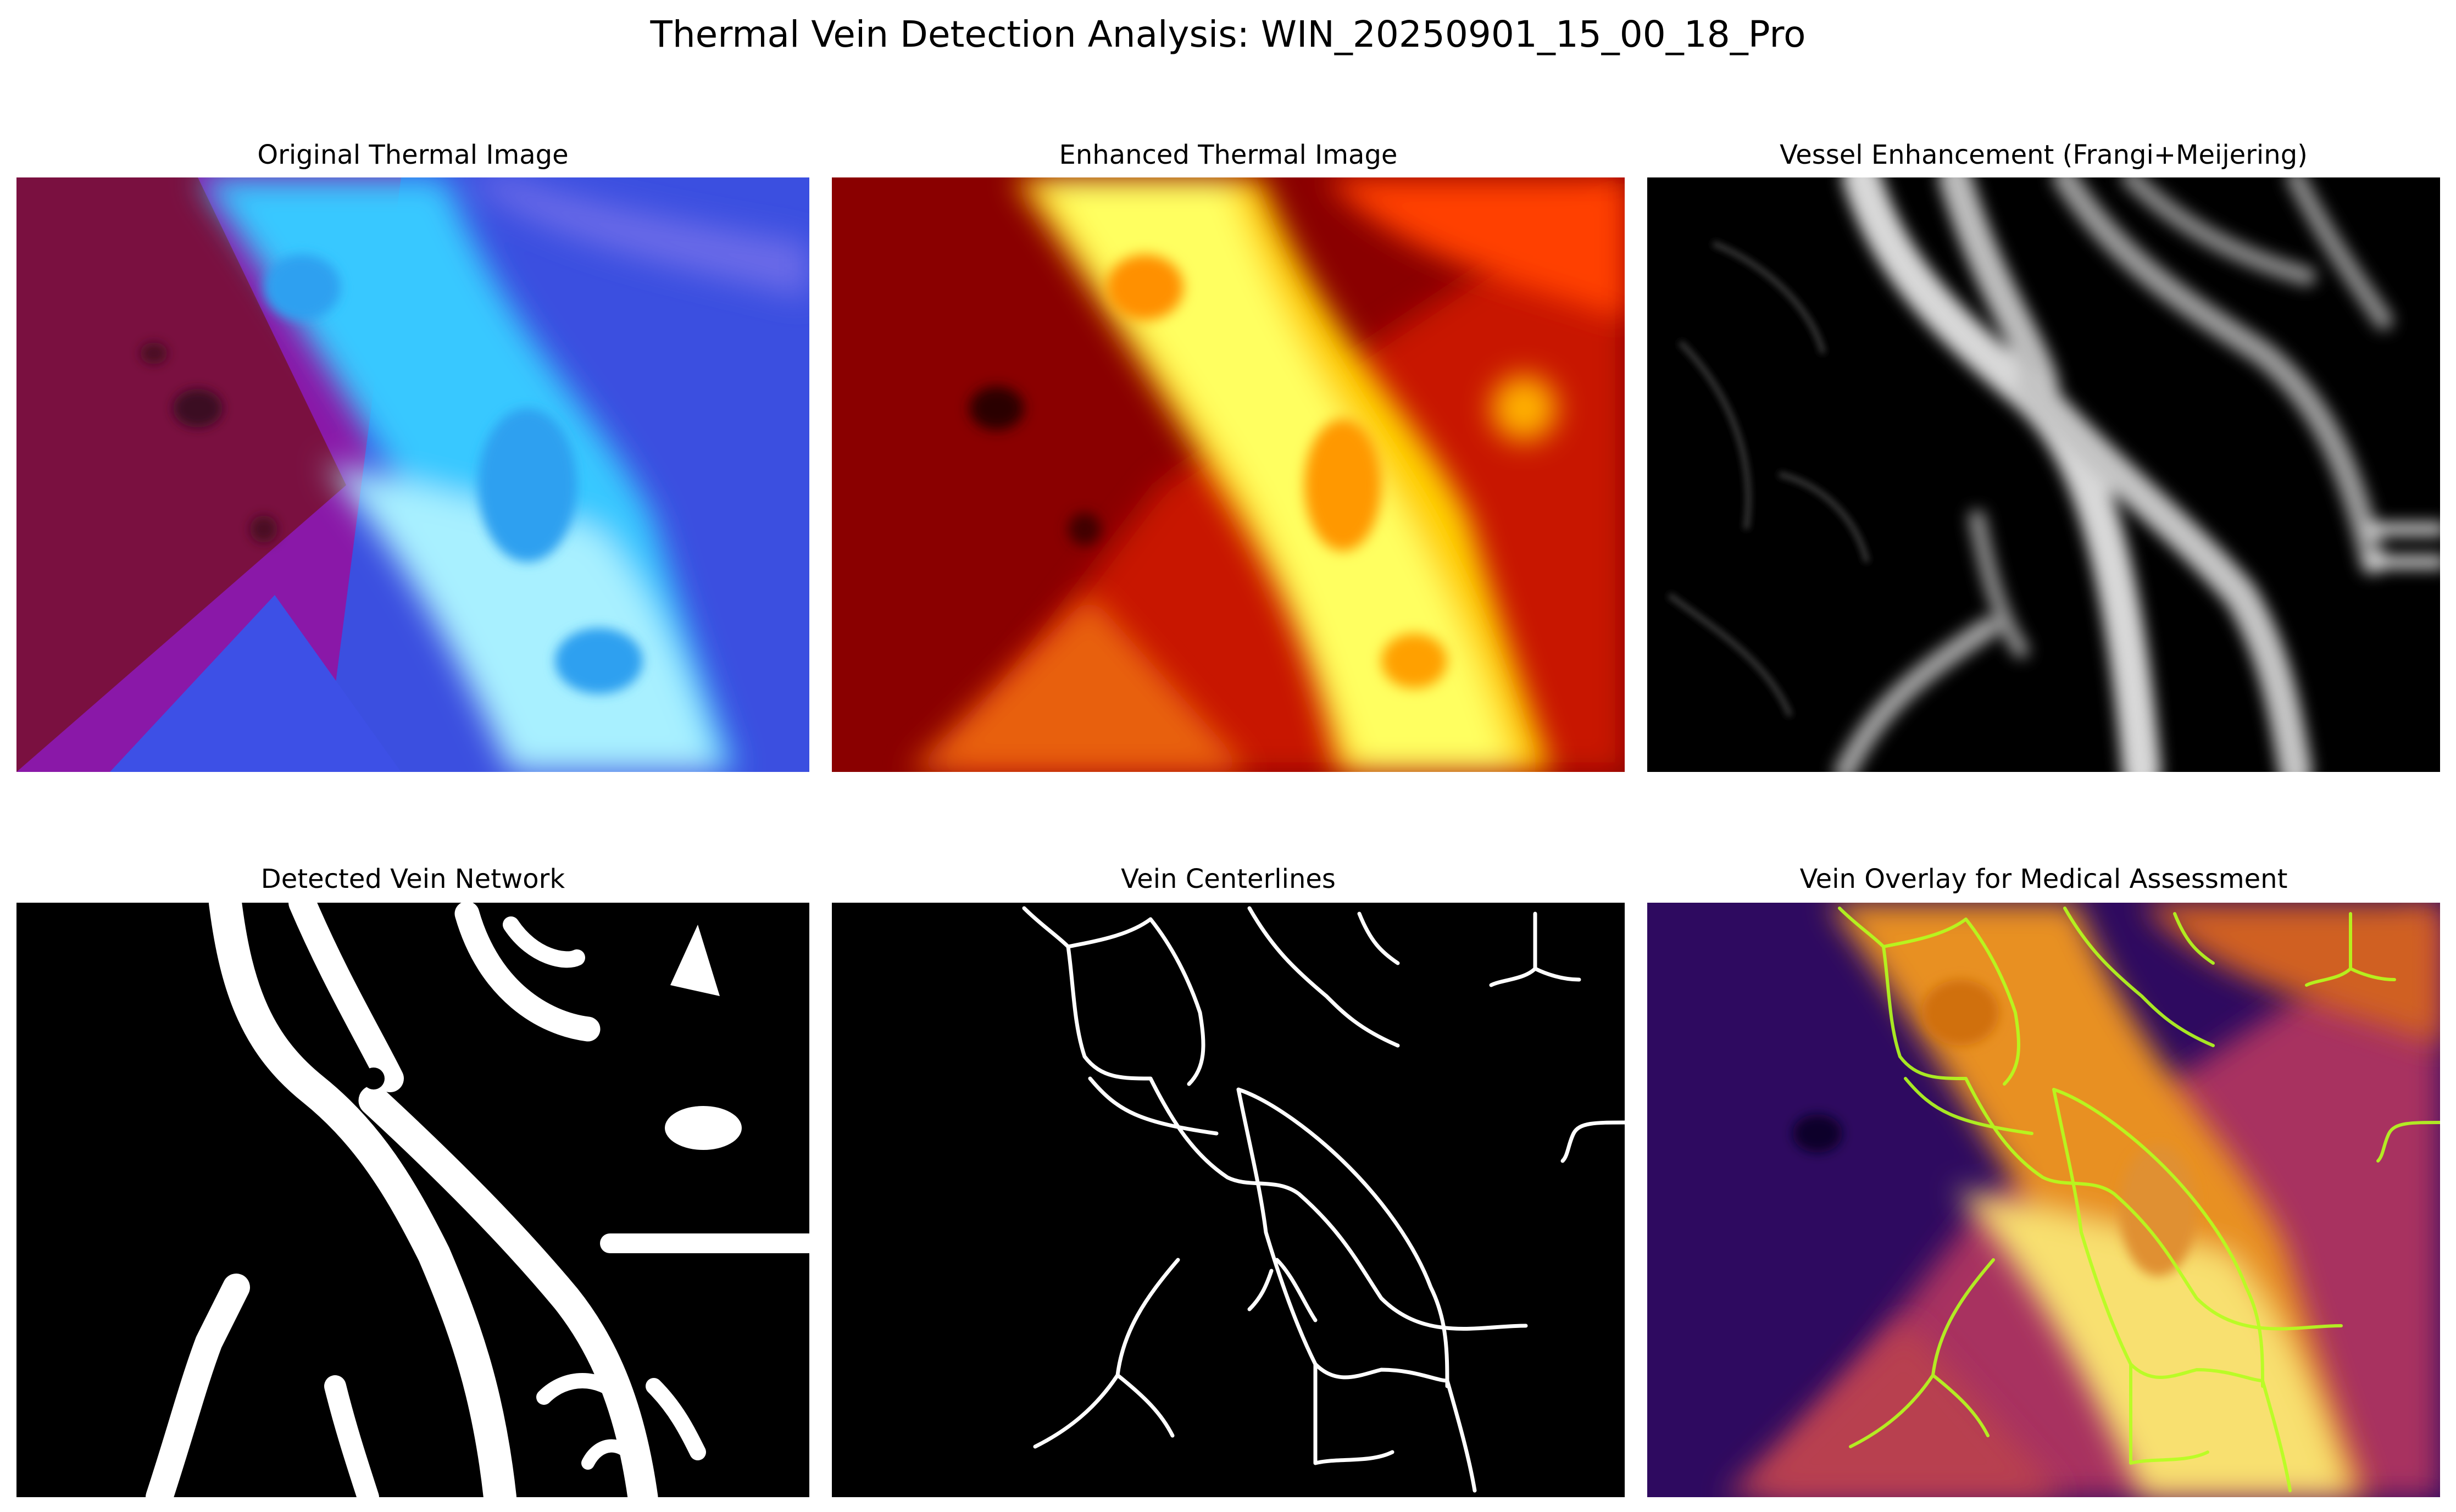 The image size is (2456, 1512). What do you see at coordinates (1228, 474) in the screenshot?
I see `enhanced-thermal-image` at bounding box center [1228, 474].